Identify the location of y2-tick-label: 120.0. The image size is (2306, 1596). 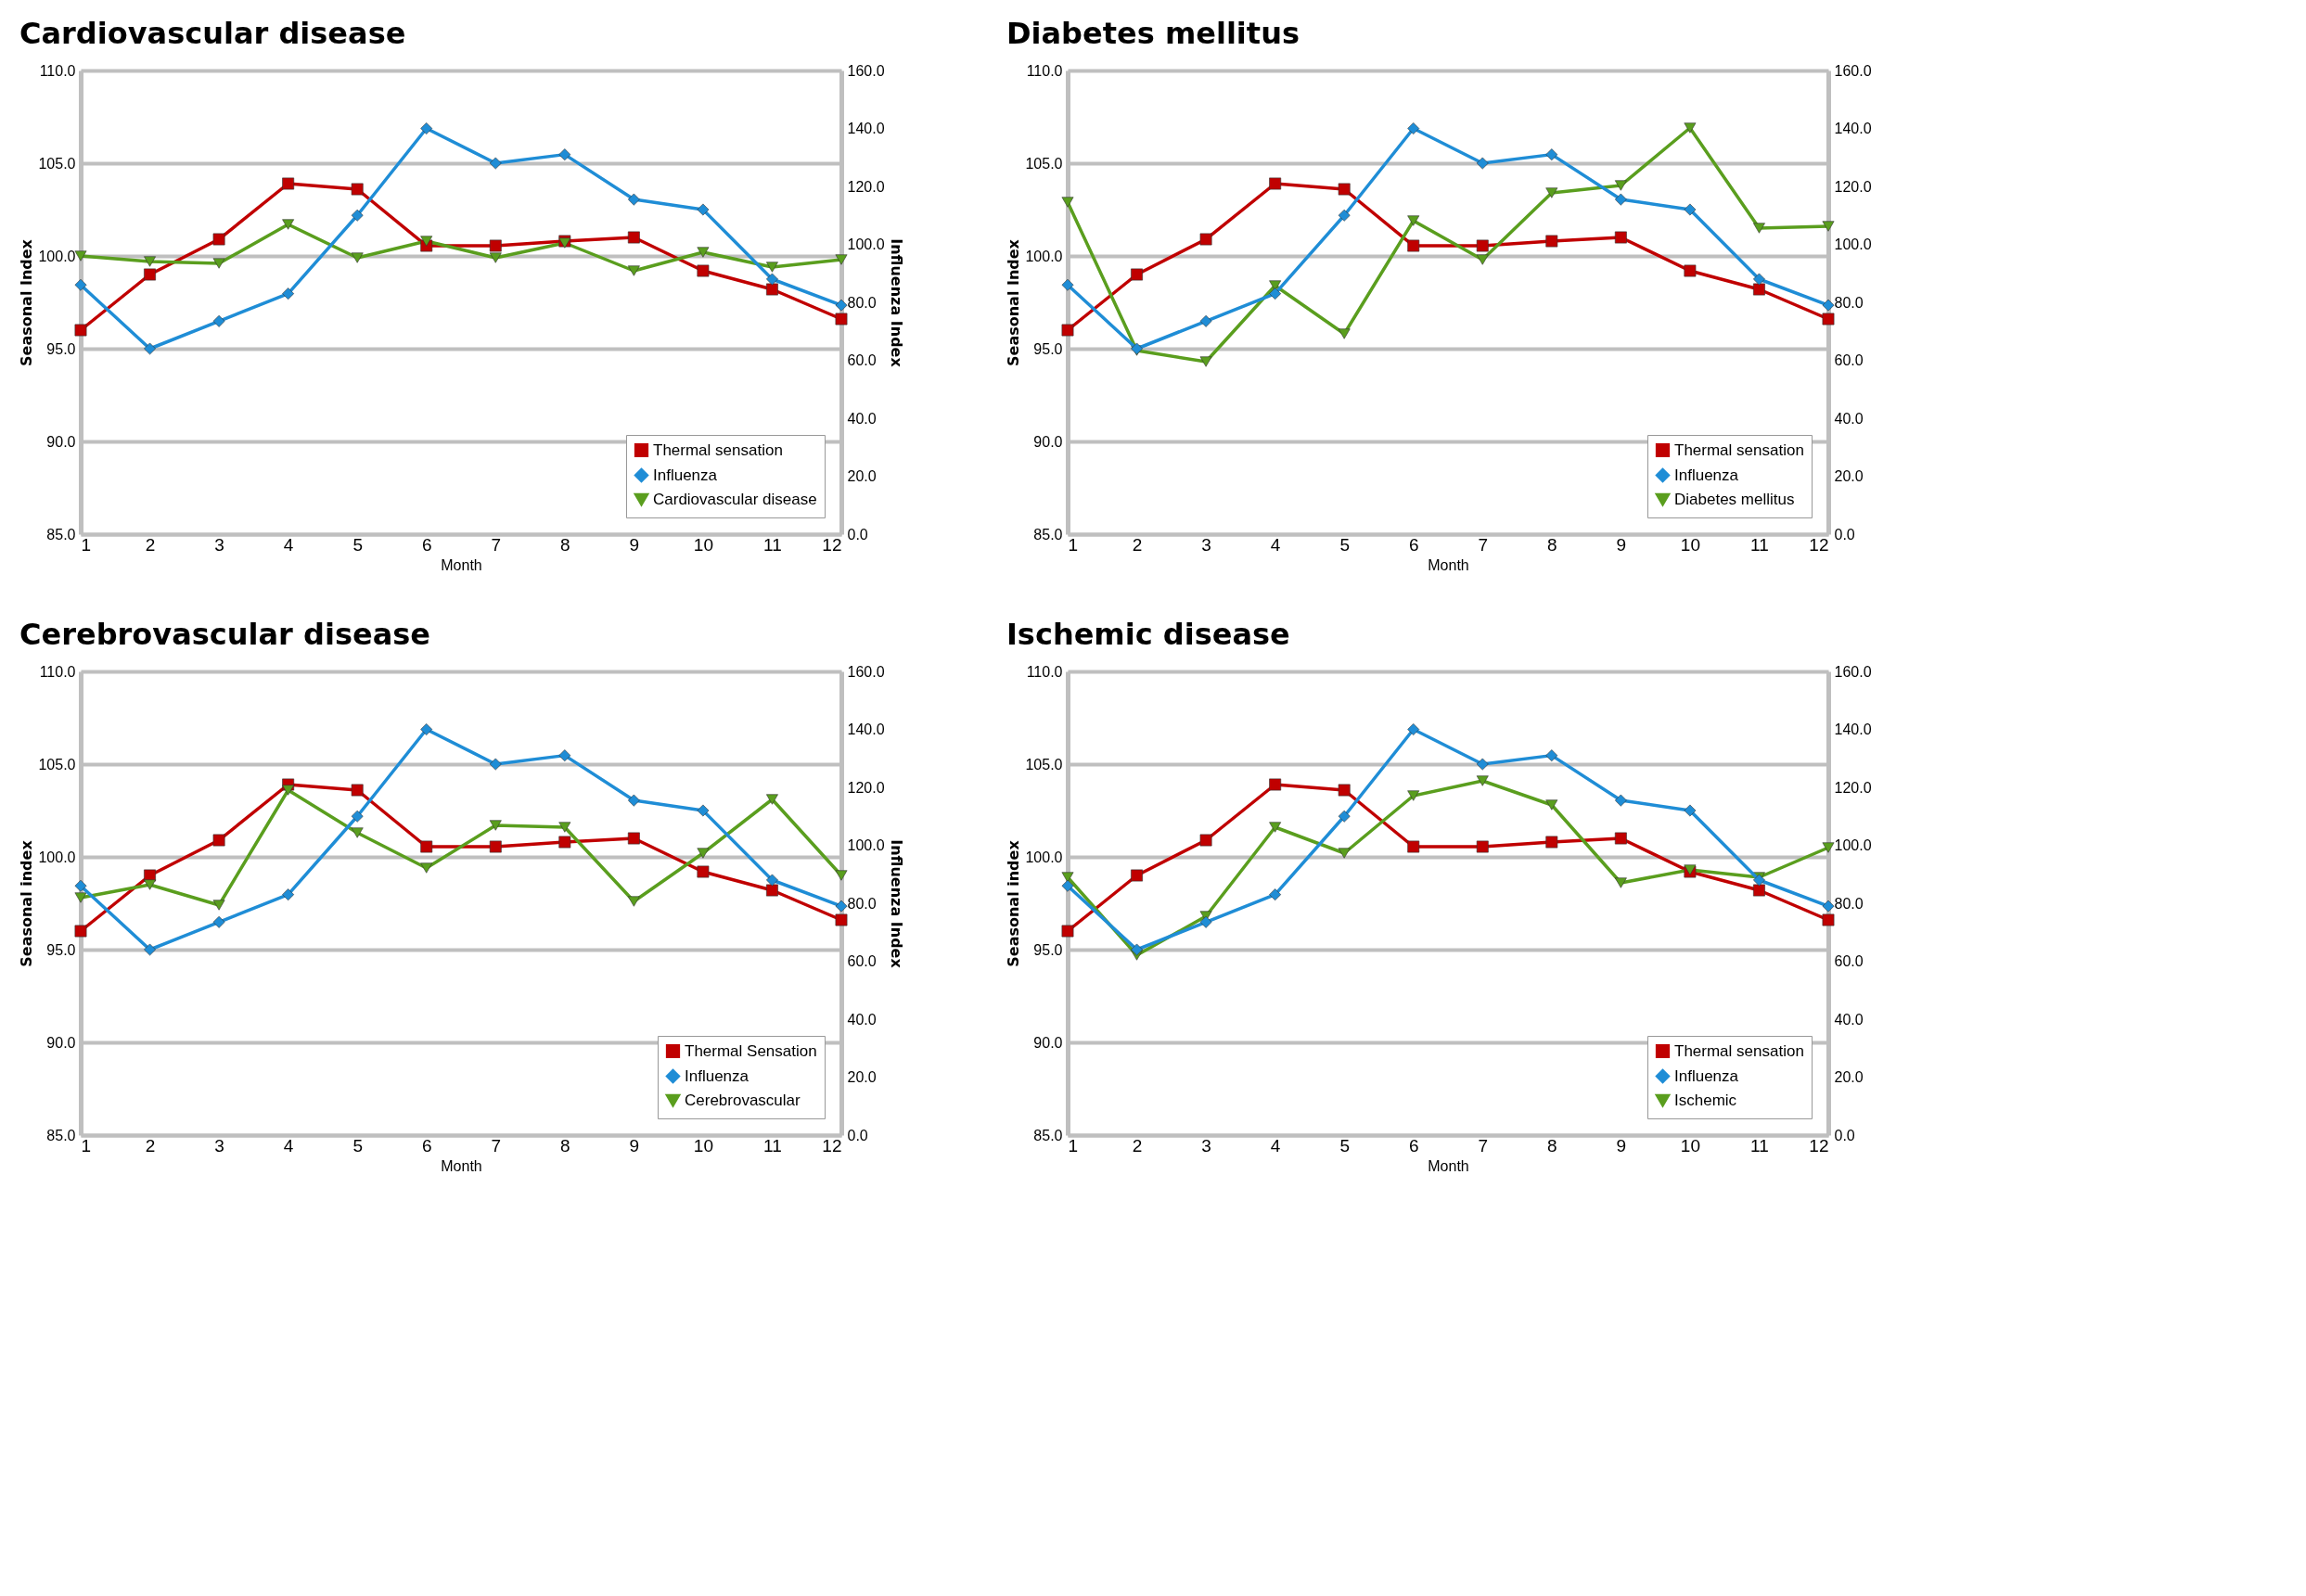
(866, 186).